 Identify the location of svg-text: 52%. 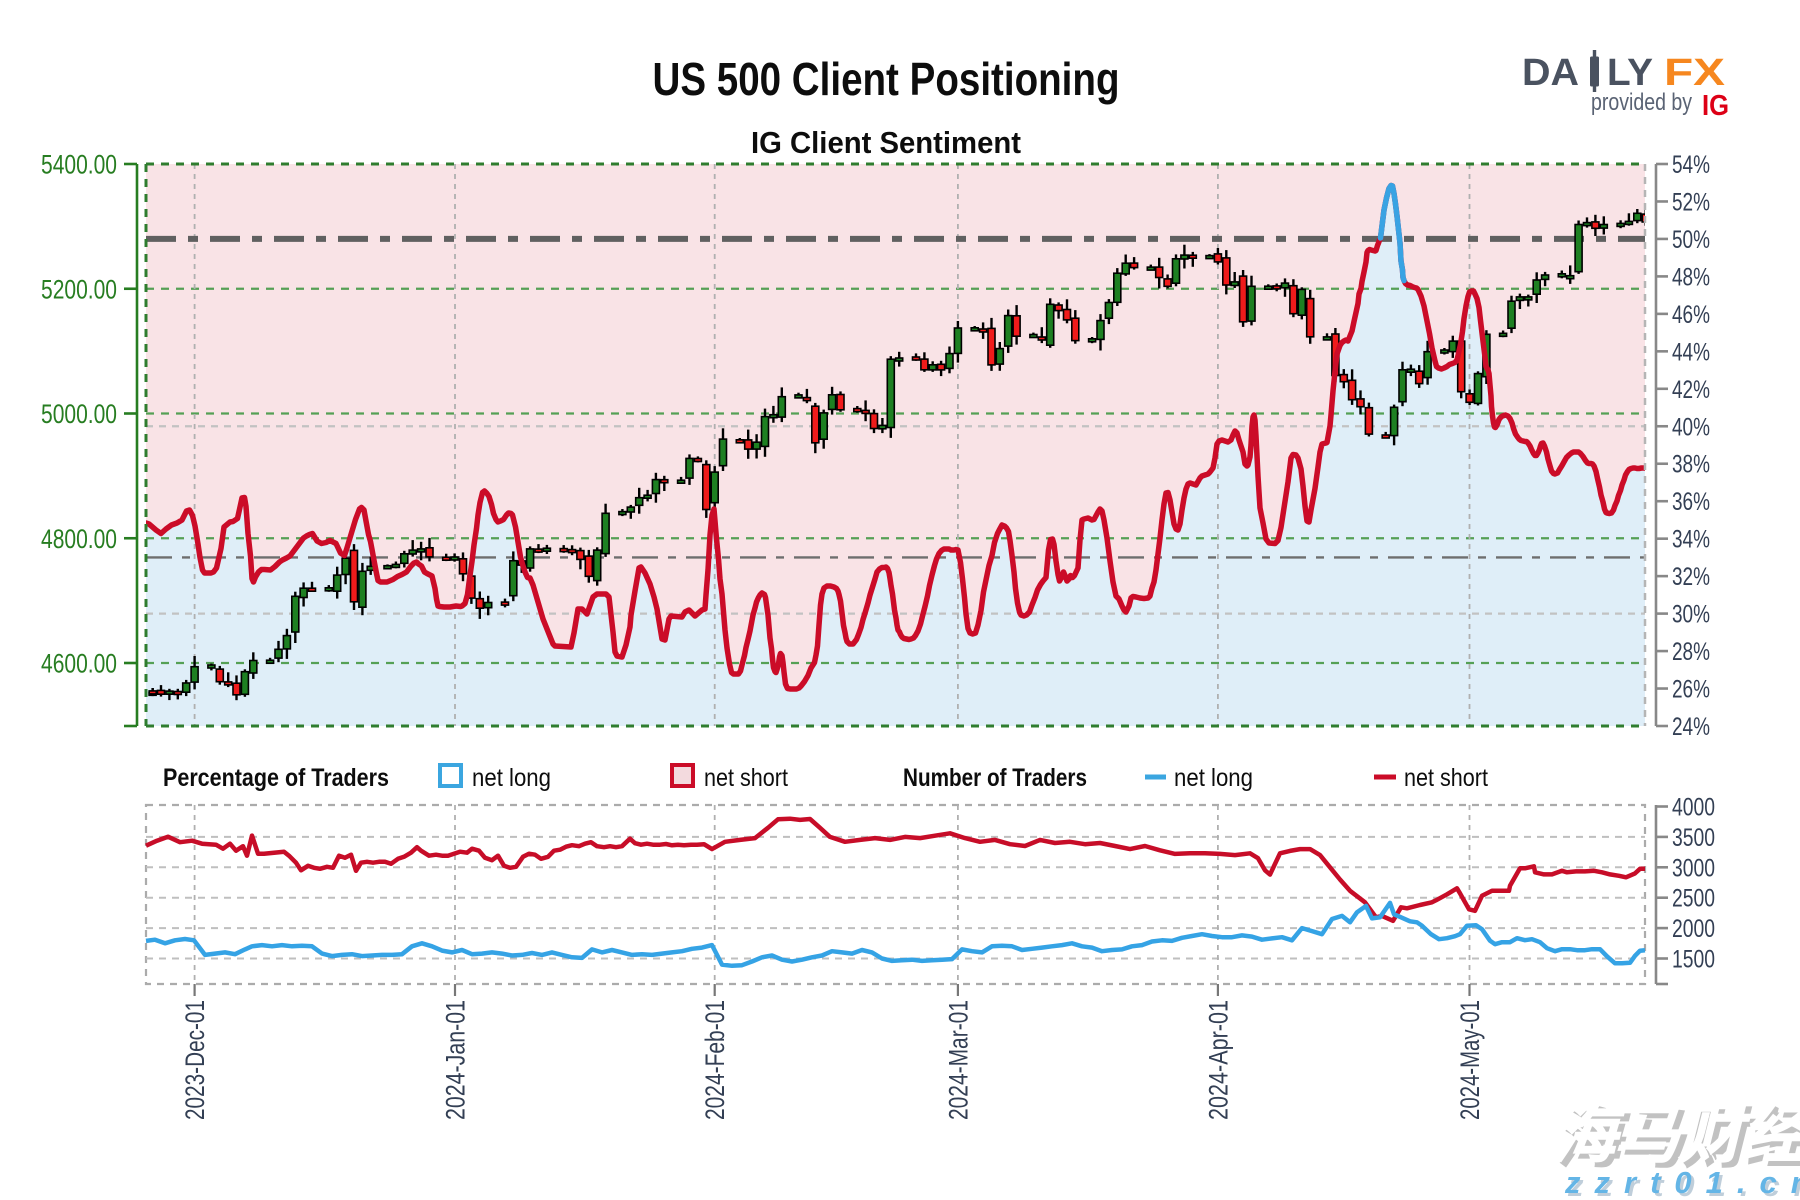
(1691, 202).